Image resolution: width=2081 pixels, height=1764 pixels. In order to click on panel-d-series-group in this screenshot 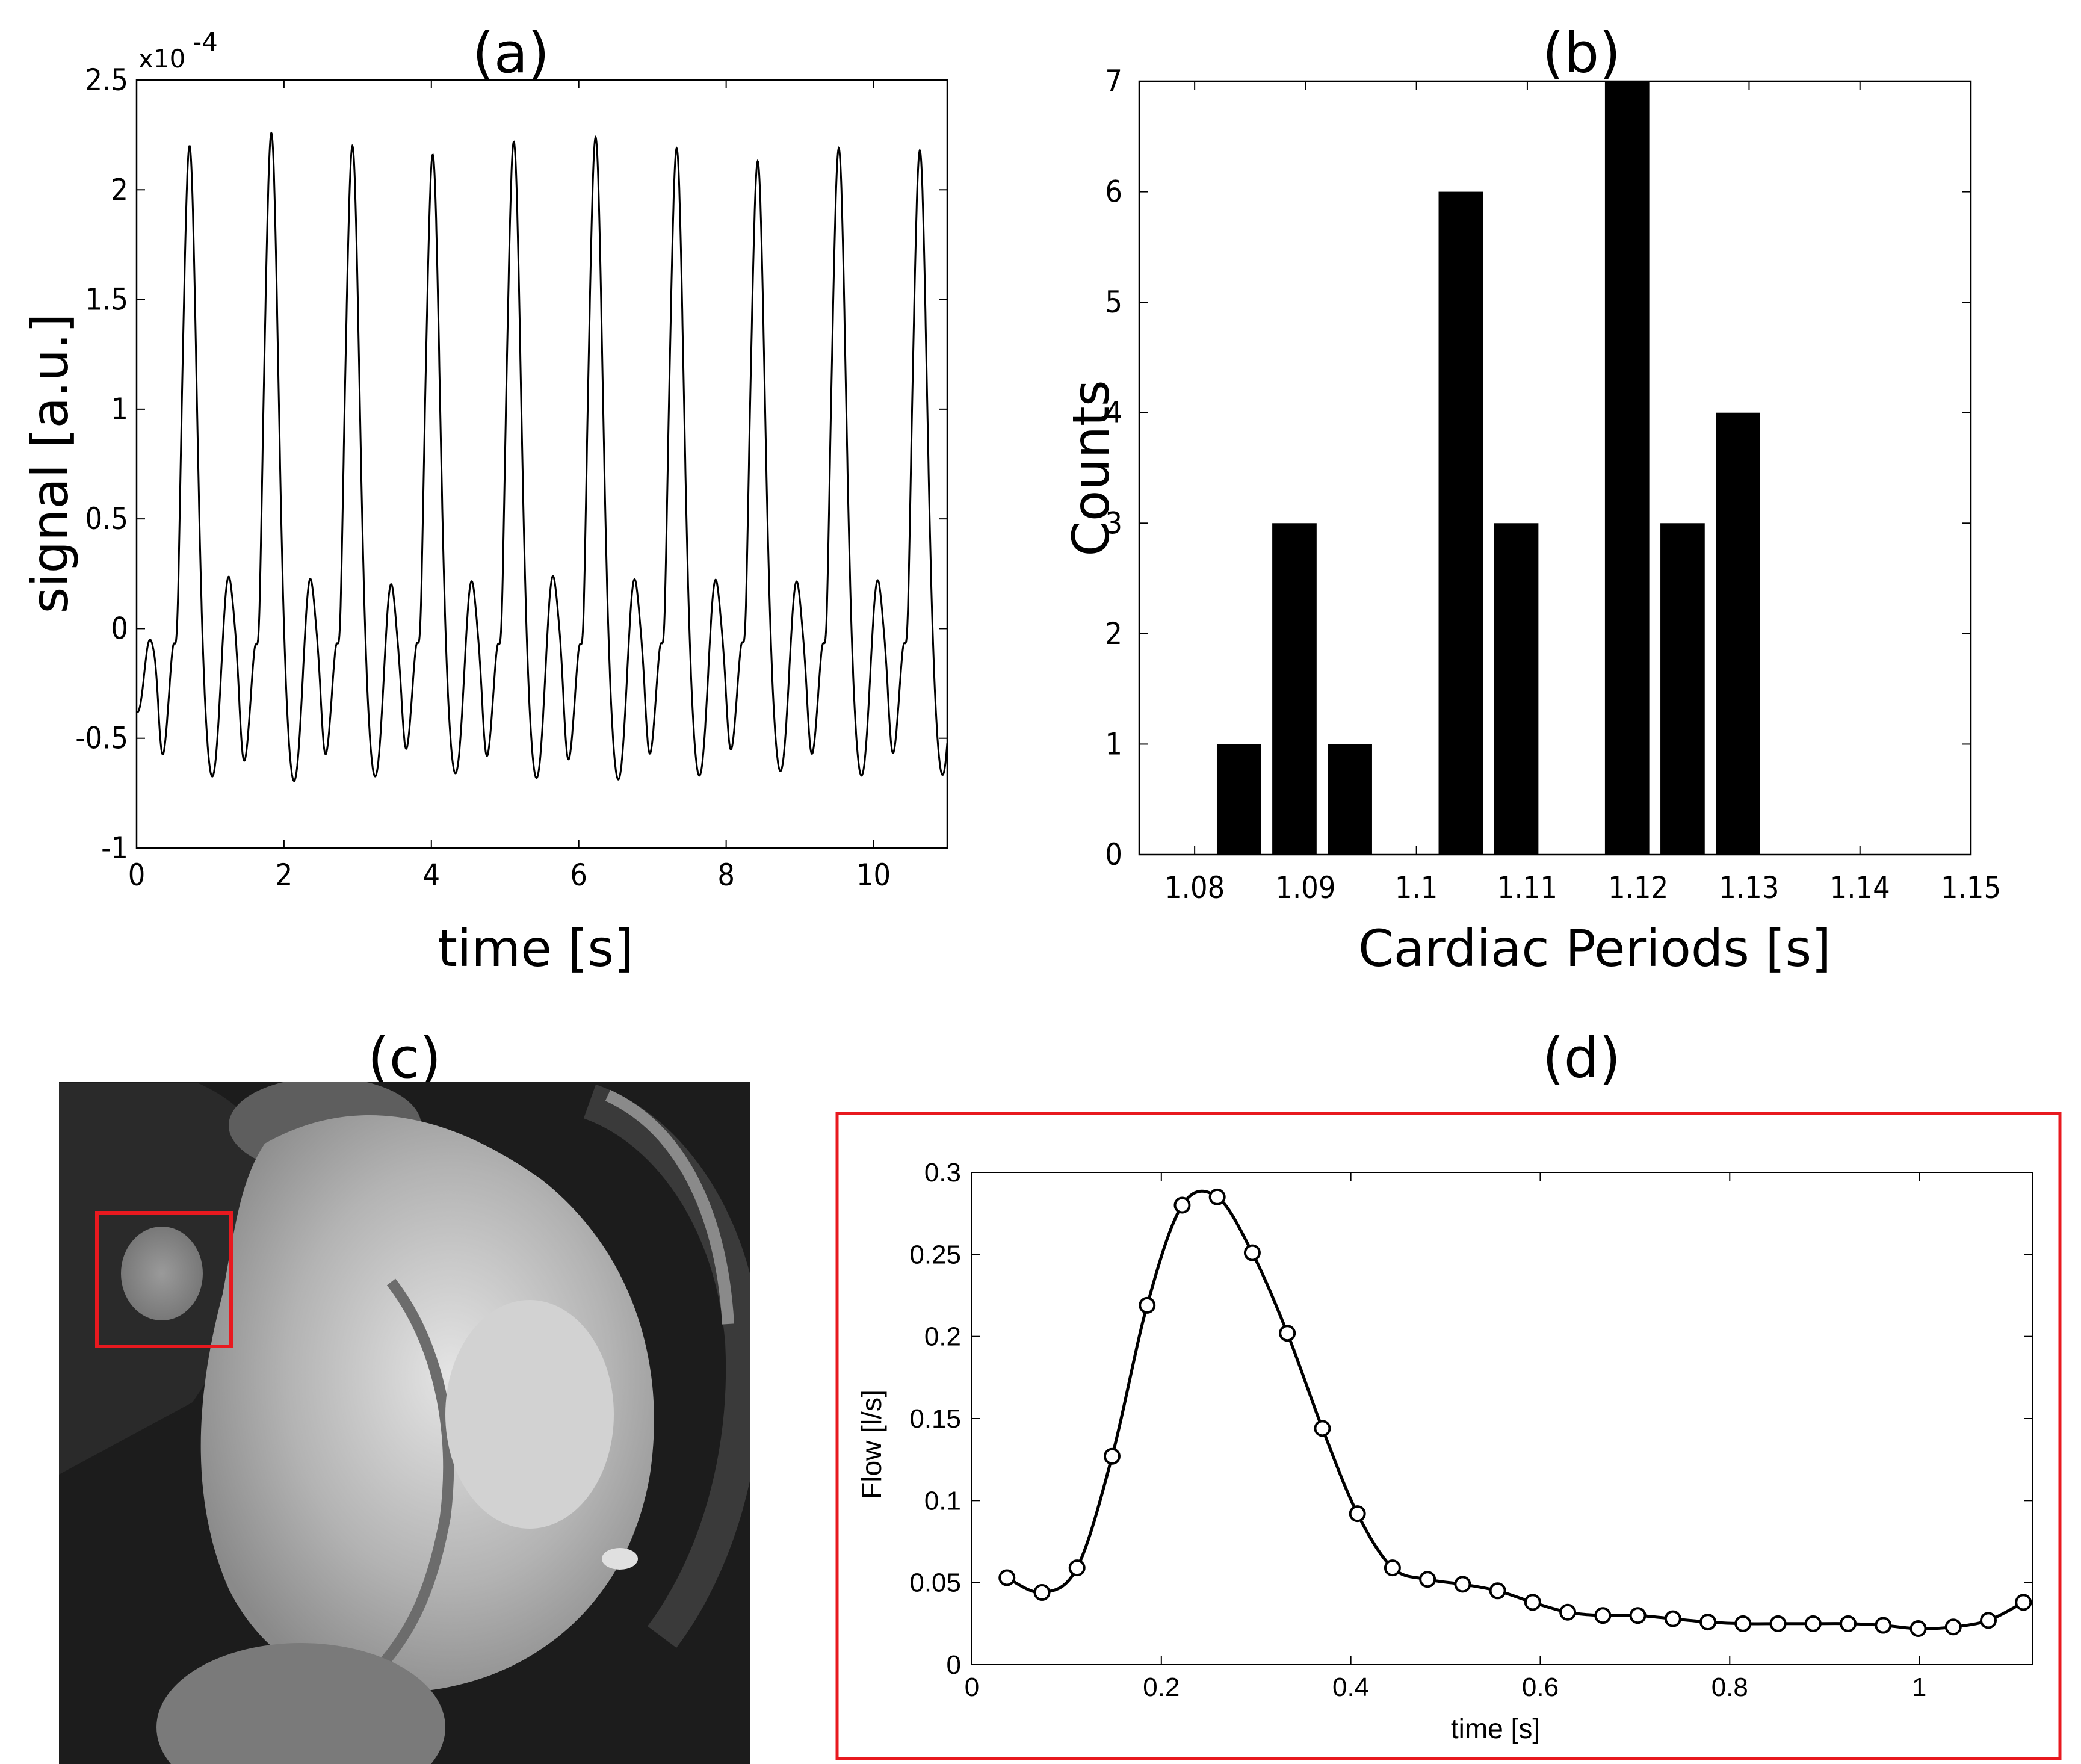, I will do `click(1515, 1413)`.